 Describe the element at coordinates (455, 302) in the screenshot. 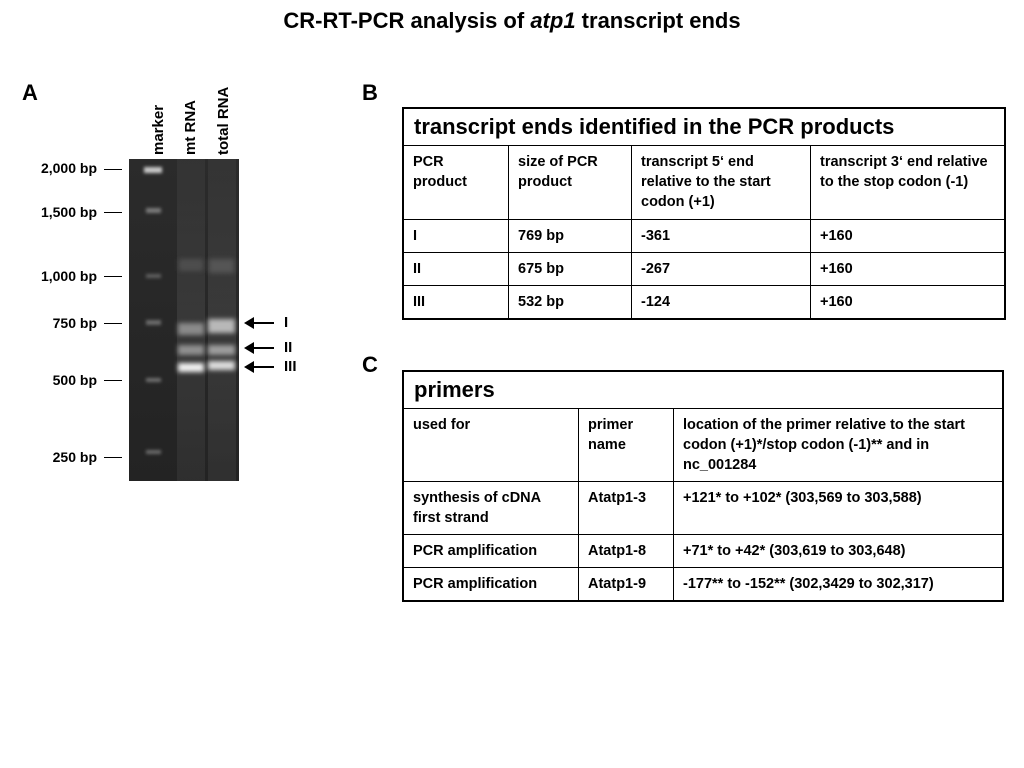

I see `table-cell: III` at that location.